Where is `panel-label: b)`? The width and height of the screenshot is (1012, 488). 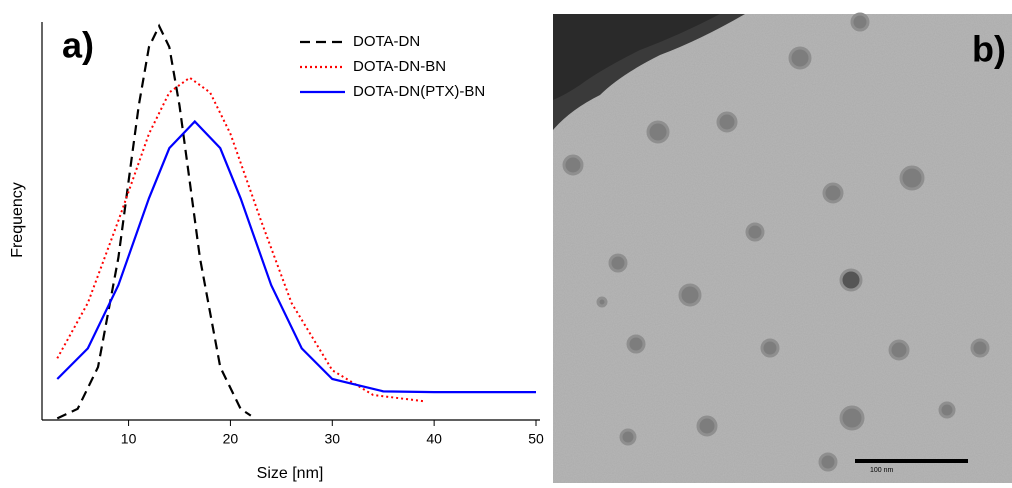
panel-label: b) is located at coordinates (989, 49).